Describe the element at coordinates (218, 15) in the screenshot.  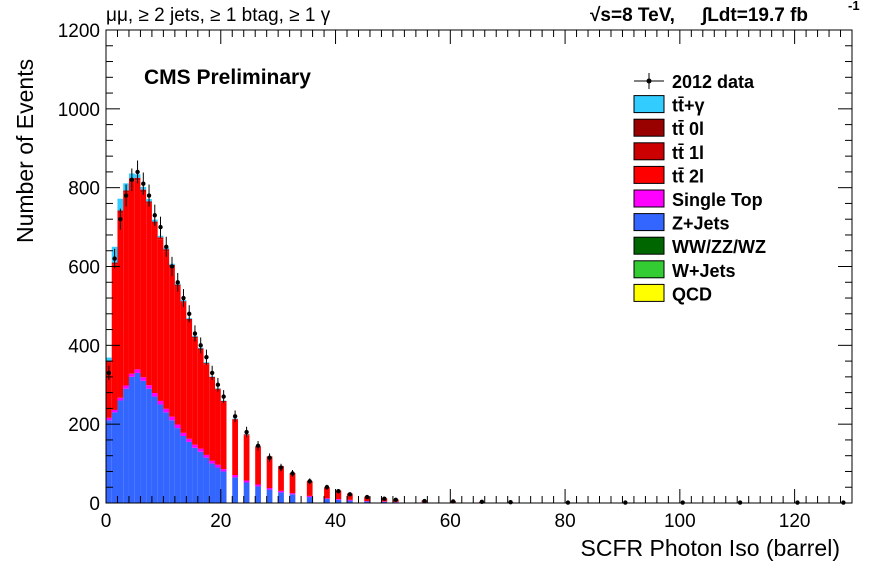
I see `header-selection: μμ, ≥ 2 jets, ≥ 1 btag, ≥ 1 γ` at that location.